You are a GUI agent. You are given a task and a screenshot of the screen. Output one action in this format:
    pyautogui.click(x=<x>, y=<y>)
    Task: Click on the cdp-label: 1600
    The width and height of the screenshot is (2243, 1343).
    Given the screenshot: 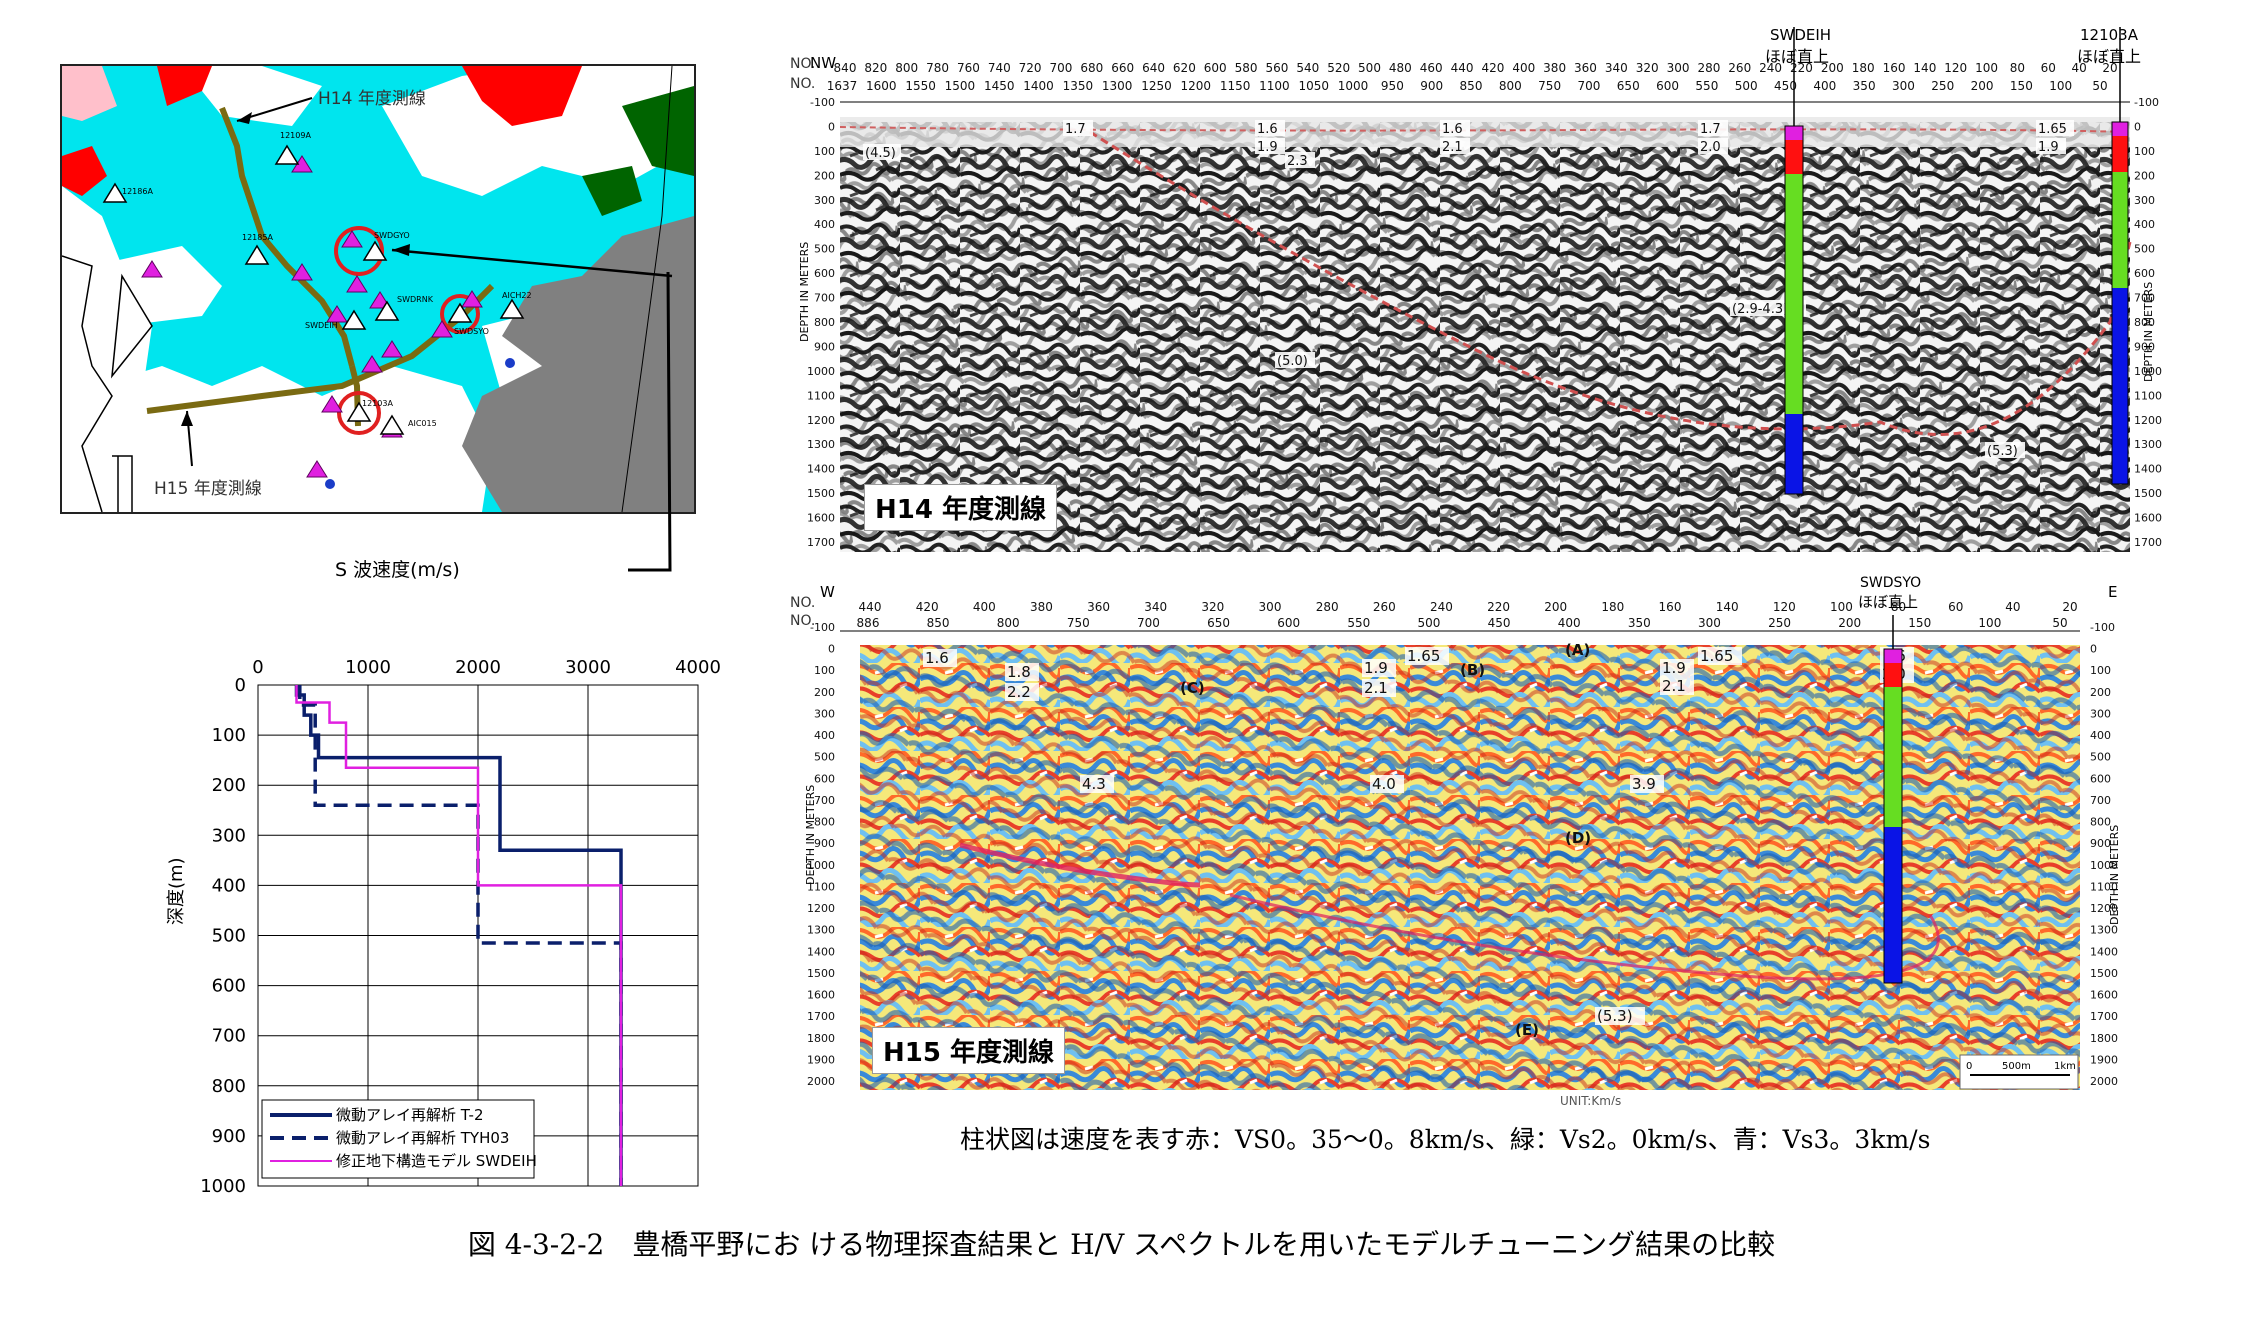 What is the action you would take?
    pyautogui.click(x=881, y=86)
    